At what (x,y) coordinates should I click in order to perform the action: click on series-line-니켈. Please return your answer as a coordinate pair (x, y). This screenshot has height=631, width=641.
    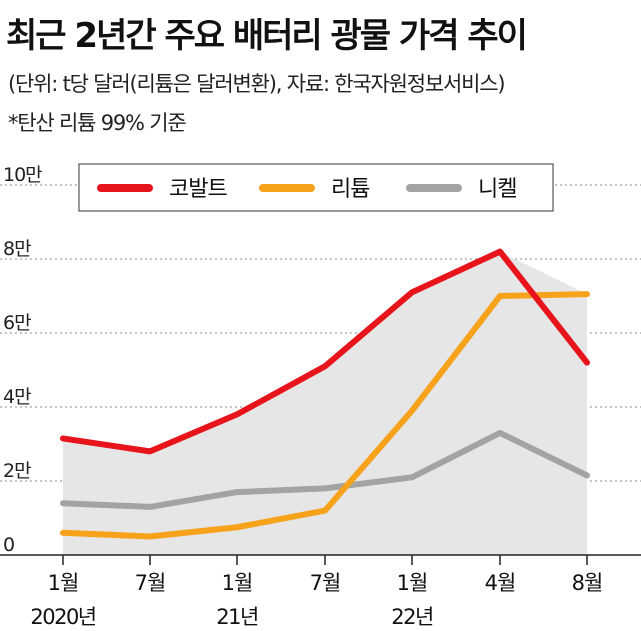
    Looking at the image, I should click on (325, 469).